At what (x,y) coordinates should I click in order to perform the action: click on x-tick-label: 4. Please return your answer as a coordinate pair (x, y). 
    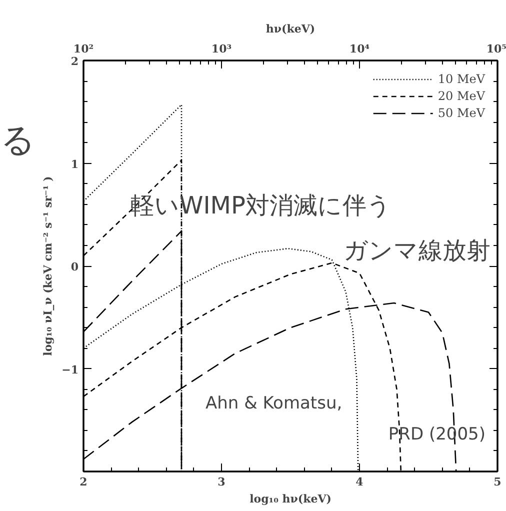
    Looking at the image, I should click on (360, 482).